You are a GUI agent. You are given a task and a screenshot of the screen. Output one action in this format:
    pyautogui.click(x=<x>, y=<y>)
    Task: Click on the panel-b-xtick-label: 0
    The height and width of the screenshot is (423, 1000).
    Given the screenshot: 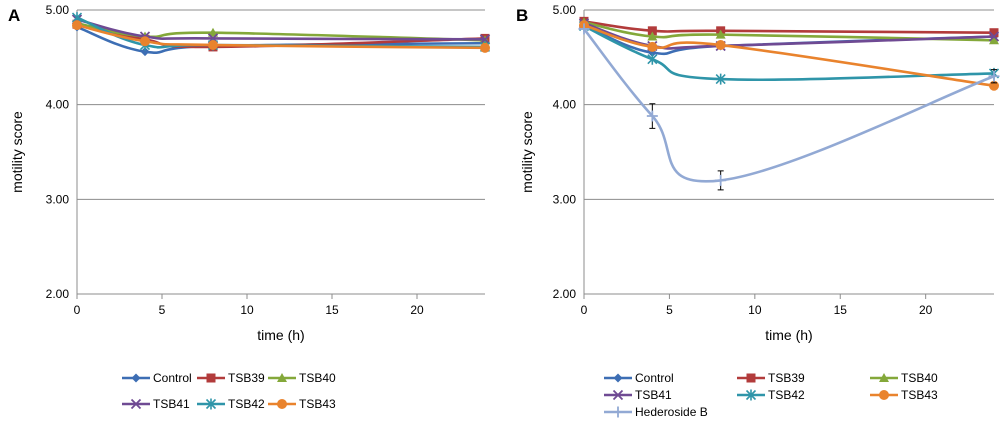 What is the action you would take?
    pyautogui.click(x=584, y=310)
    